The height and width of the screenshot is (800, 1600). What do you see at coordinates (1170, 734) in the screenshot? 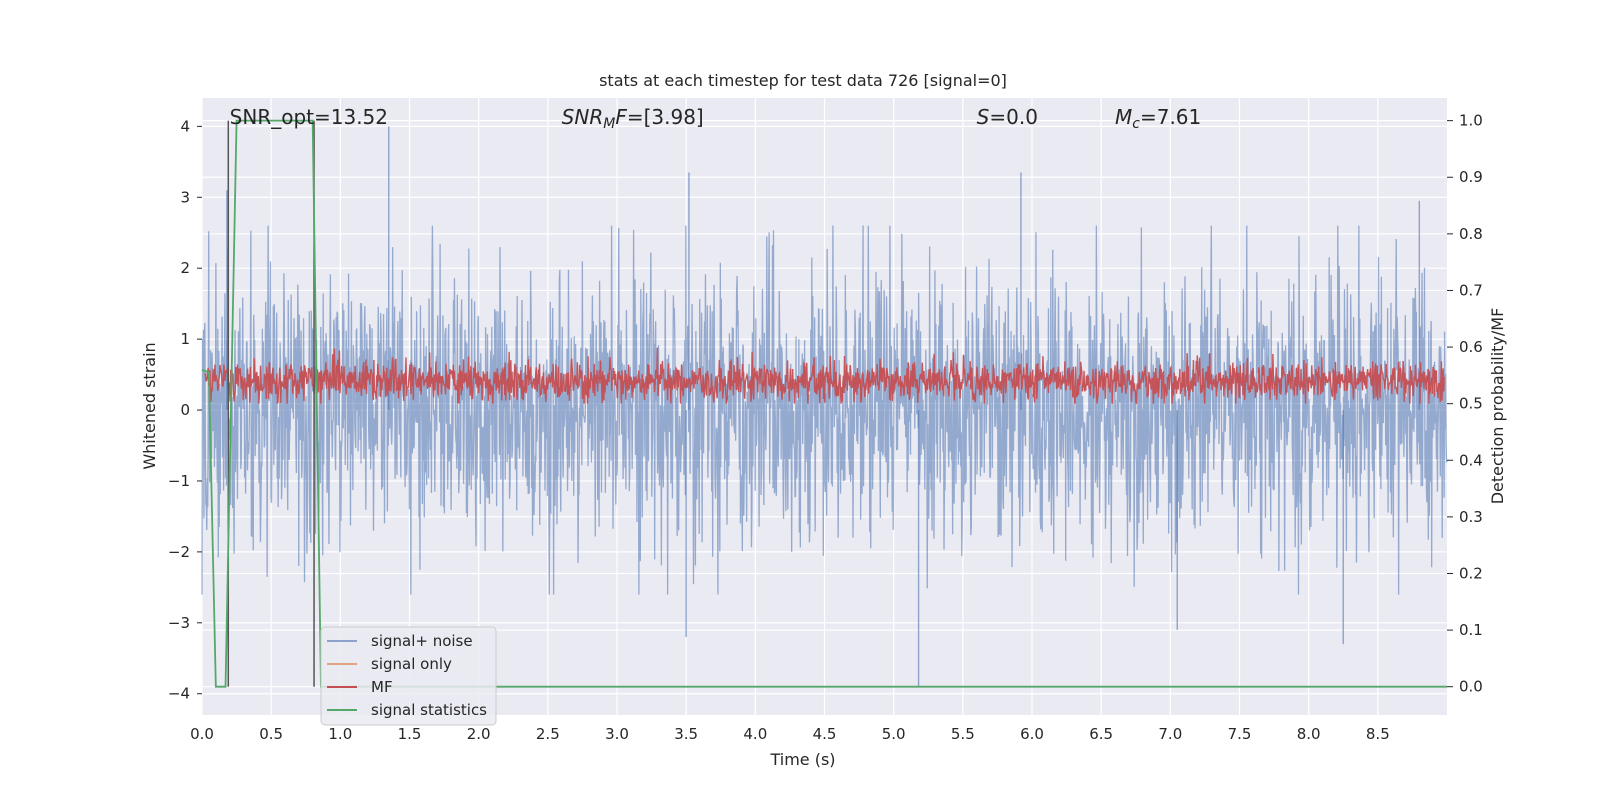
I see `x-tick-label: 7.0` at bounding box center [1170, 734].